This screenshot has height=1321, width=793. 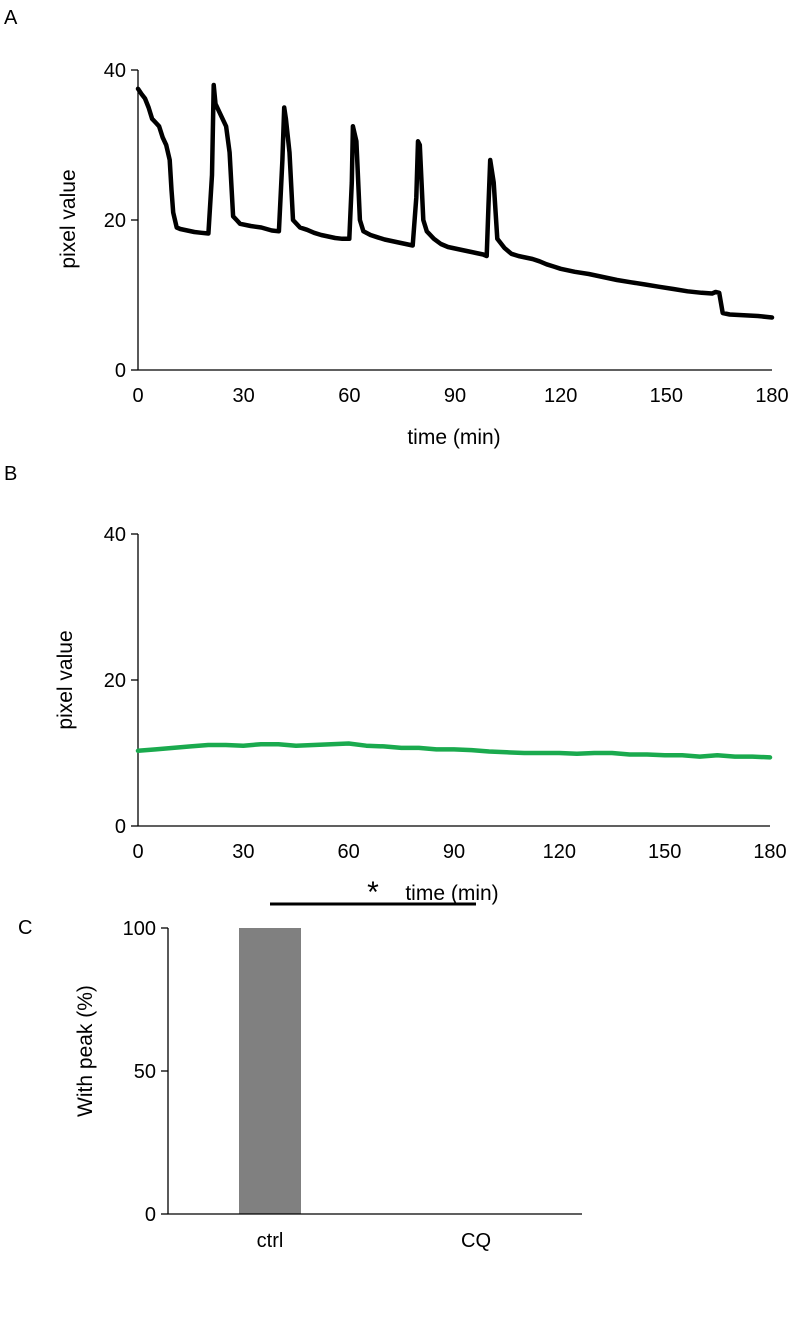 I want to click on panel-a-series-line, so click(x=455, y=201).